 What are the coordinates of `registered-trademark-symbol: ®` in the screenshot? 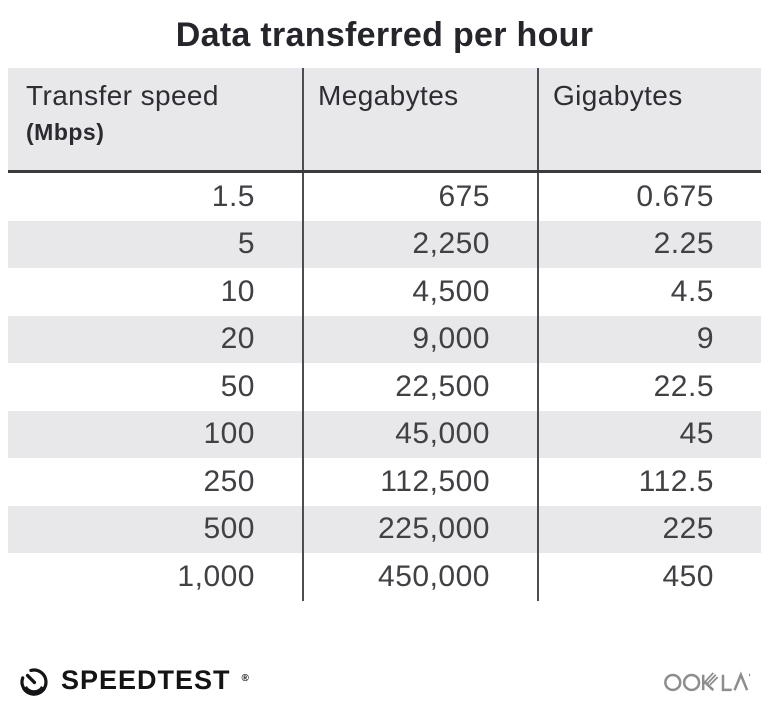 It's located at (245, 678).